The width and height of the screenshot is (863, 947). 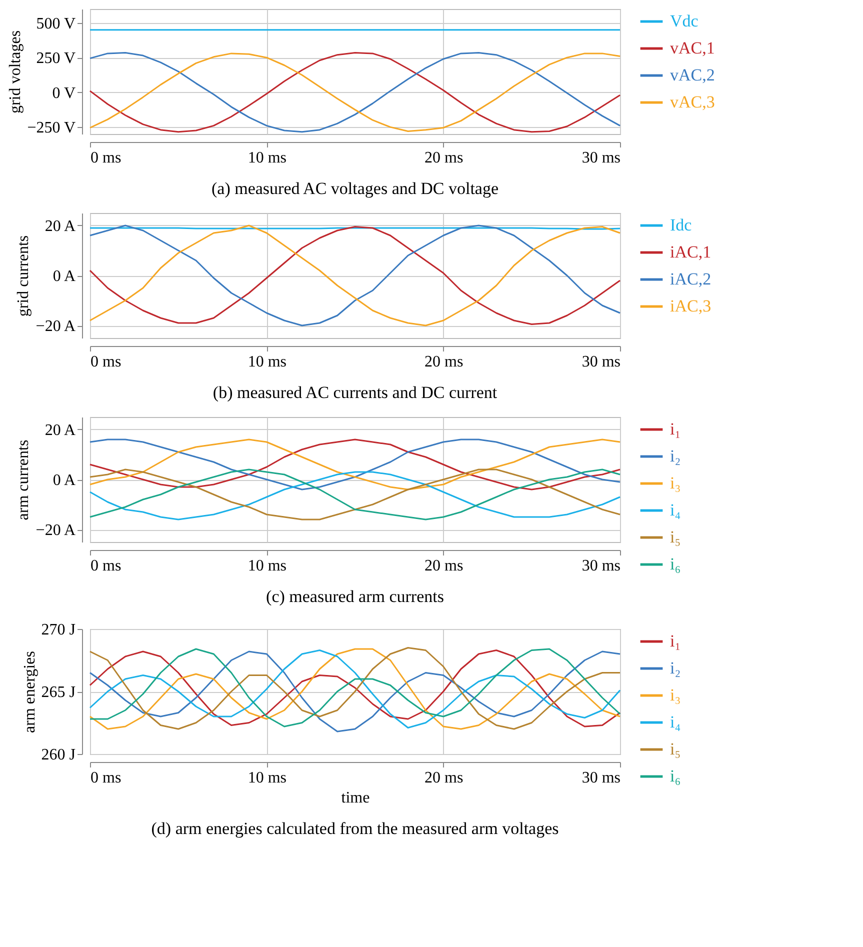 What do you see at coordinates (51, 128) in the screenshot?
I see `y-tick-label: −250 V` at bounding box center [51, 128].